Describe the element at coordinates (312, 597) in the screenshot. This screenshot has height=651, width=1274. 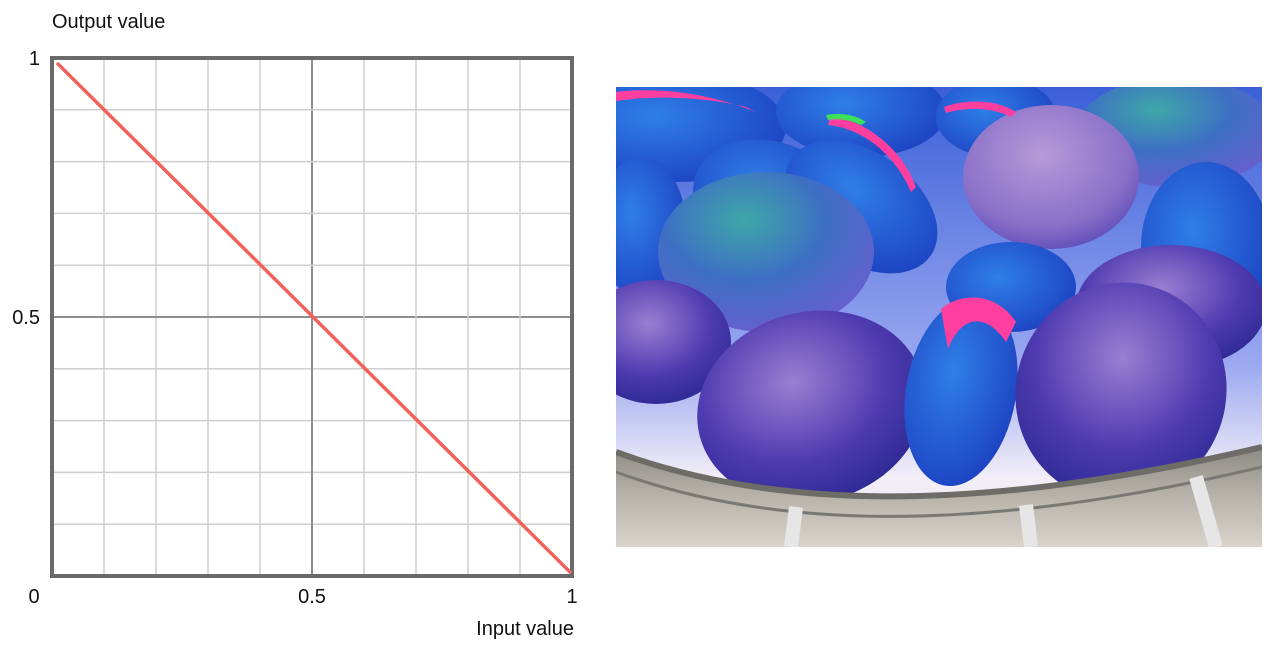
I see `x-tick-label: 0.5` at that location.